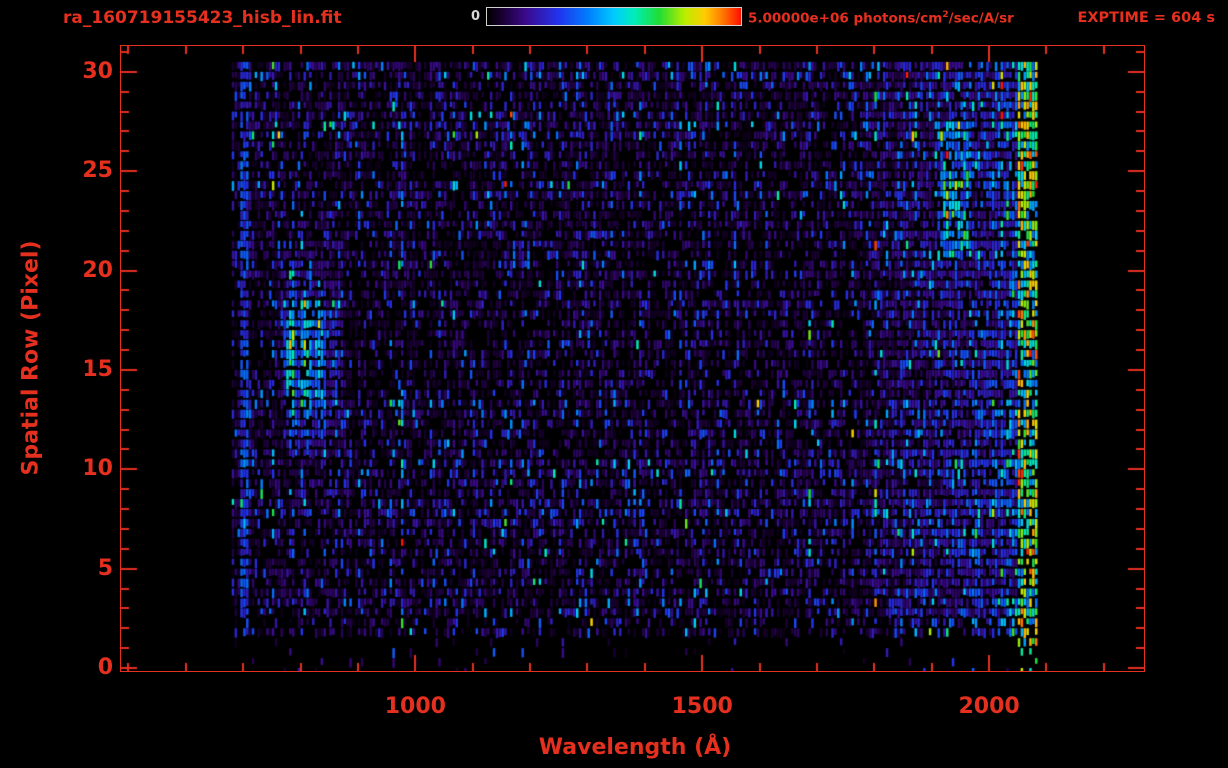 The width and height of the screenshot is (1228, 768). I want to click on y-tick-label: 15, so click(97, 369).